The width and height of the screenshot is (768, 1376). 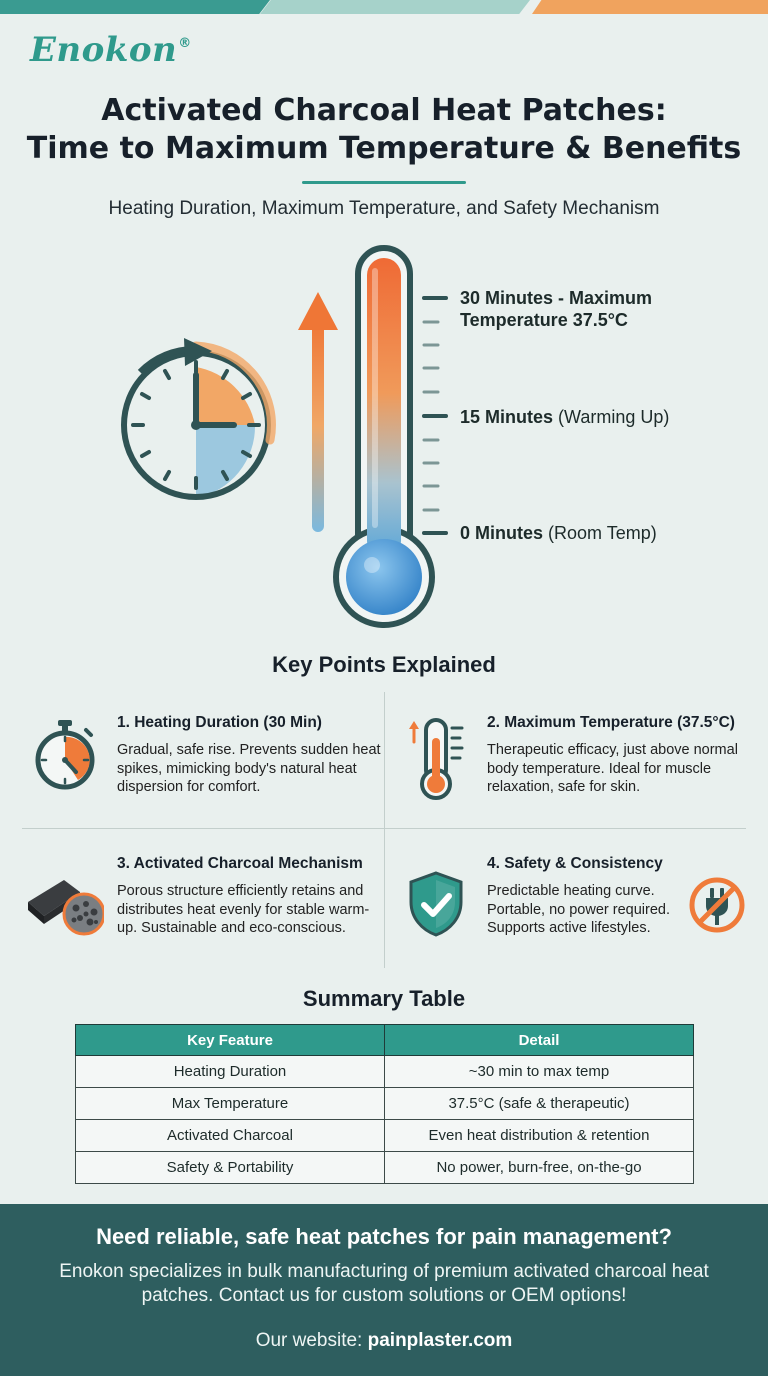 I want to click on clock-icon, so click(x=198, y=419).